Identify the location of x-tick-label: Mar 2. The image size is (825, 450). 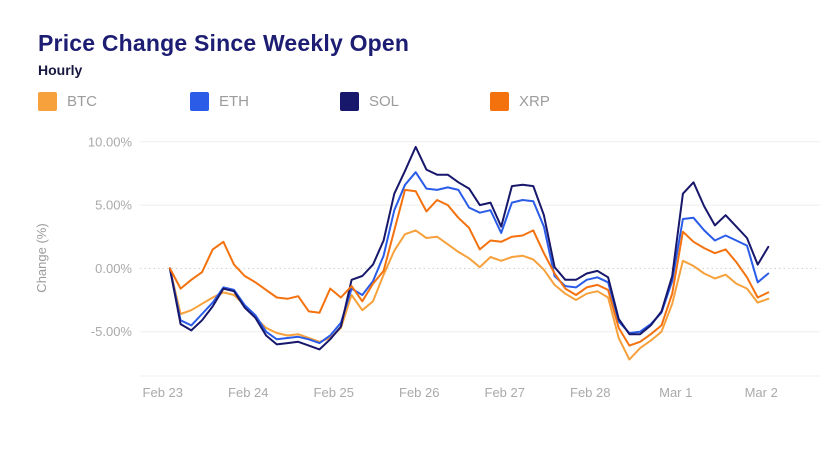
(761, 392).